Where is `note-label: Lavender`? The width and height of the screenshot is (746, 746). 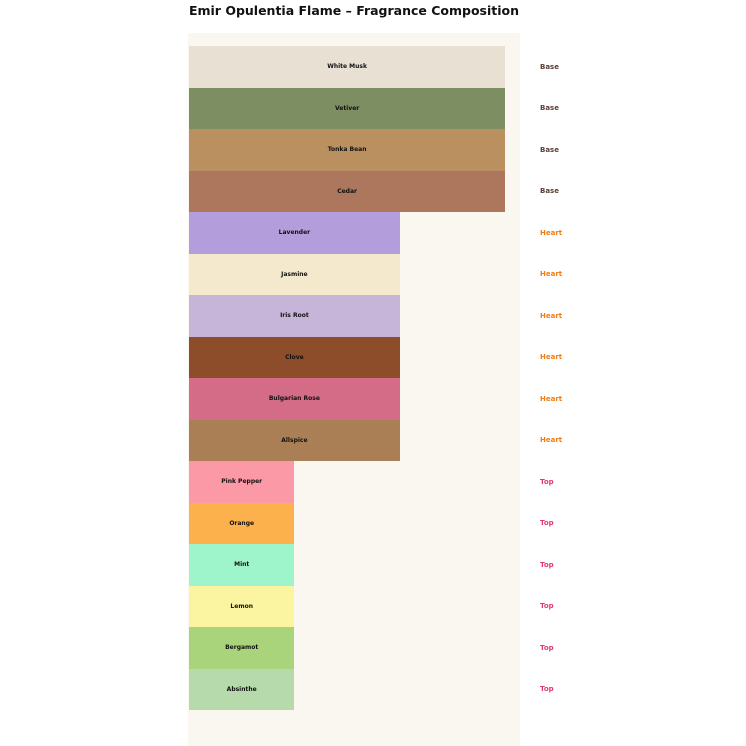
note-label: Lavender is located at coordinates (294, 233).